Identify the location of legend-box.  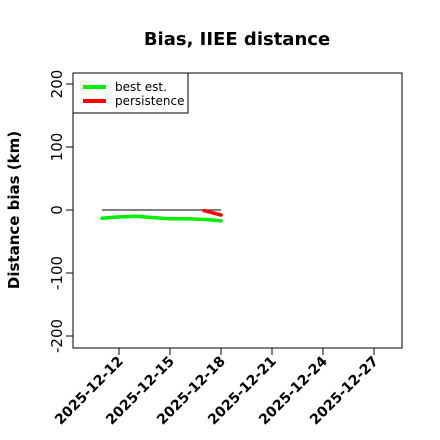
(130, 93).